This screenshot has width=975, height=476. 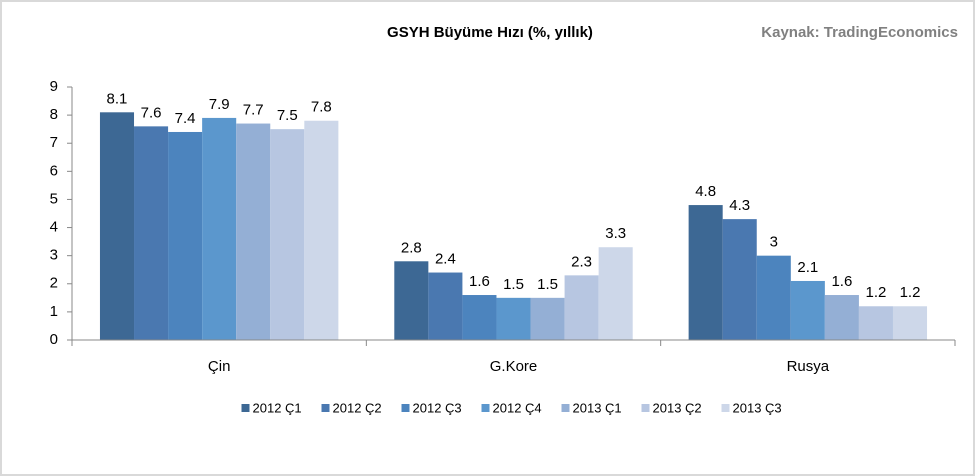 What do you see at coordinates (151, 112) in the screenshot?
I see `data-label: 7.6` at bounding box center [151, 112].